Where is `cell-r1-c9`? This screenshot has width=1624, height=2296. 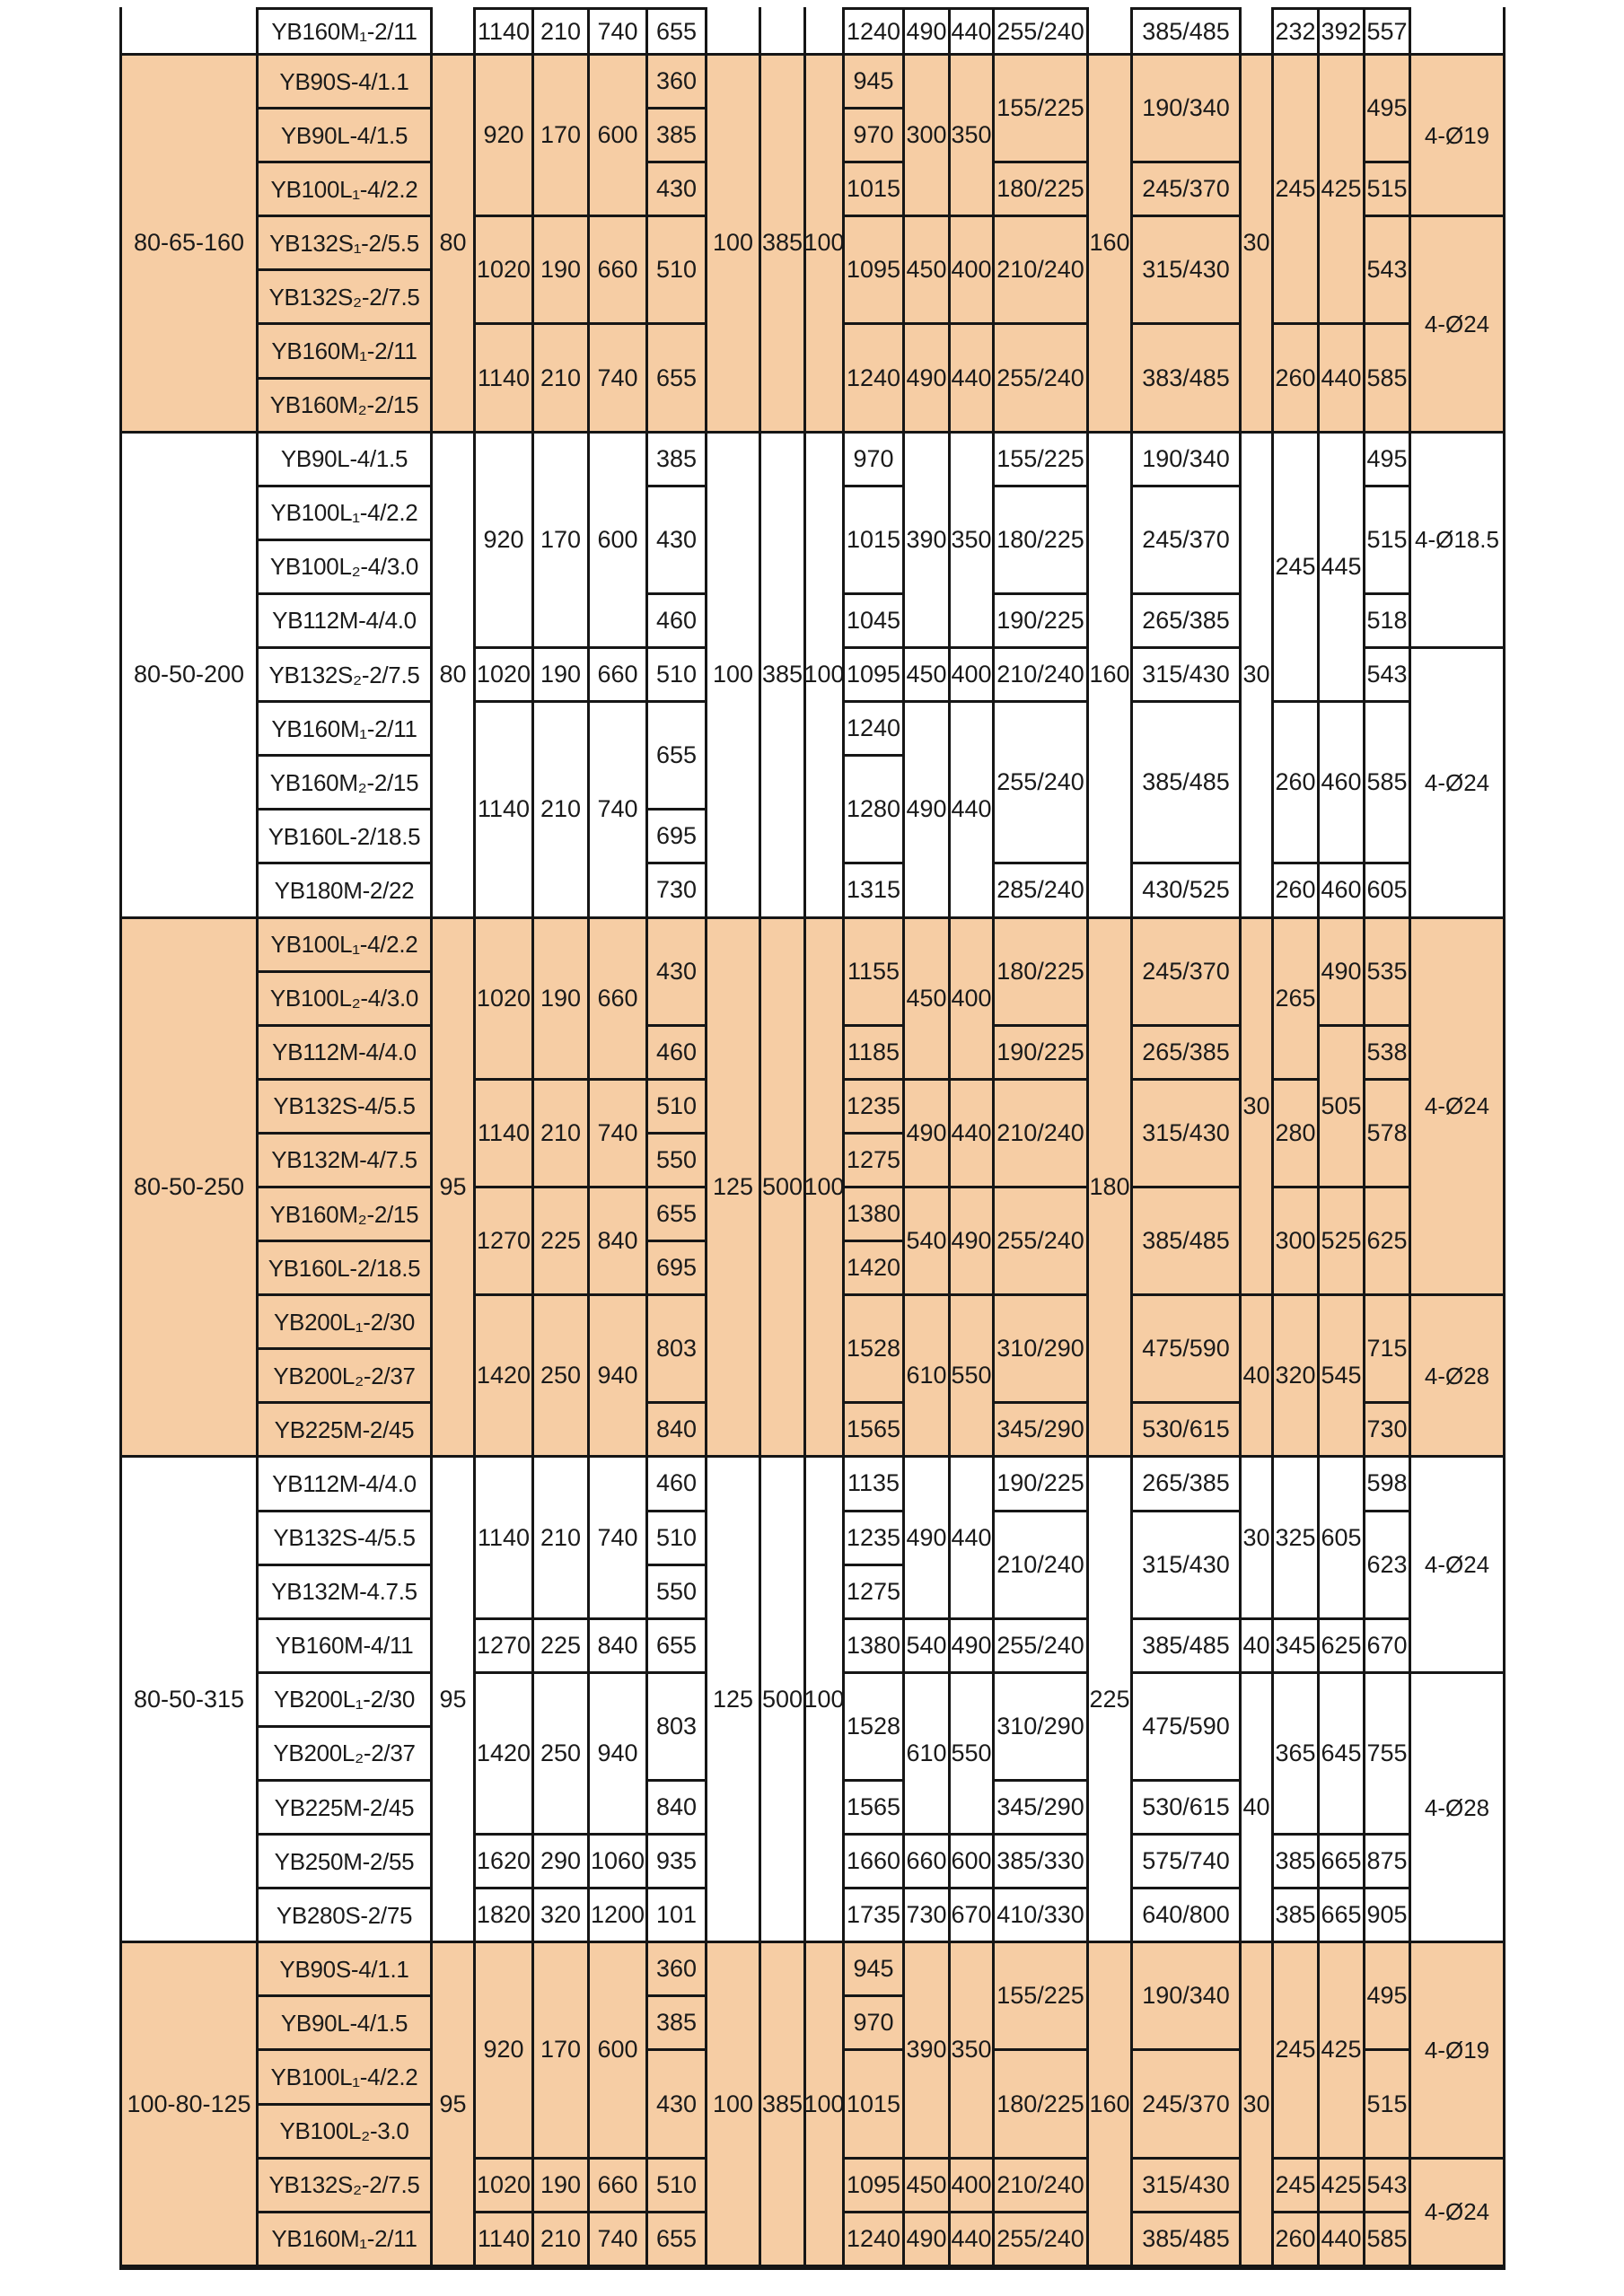 cell-r1-c9 is located at coordinates (783, 31).